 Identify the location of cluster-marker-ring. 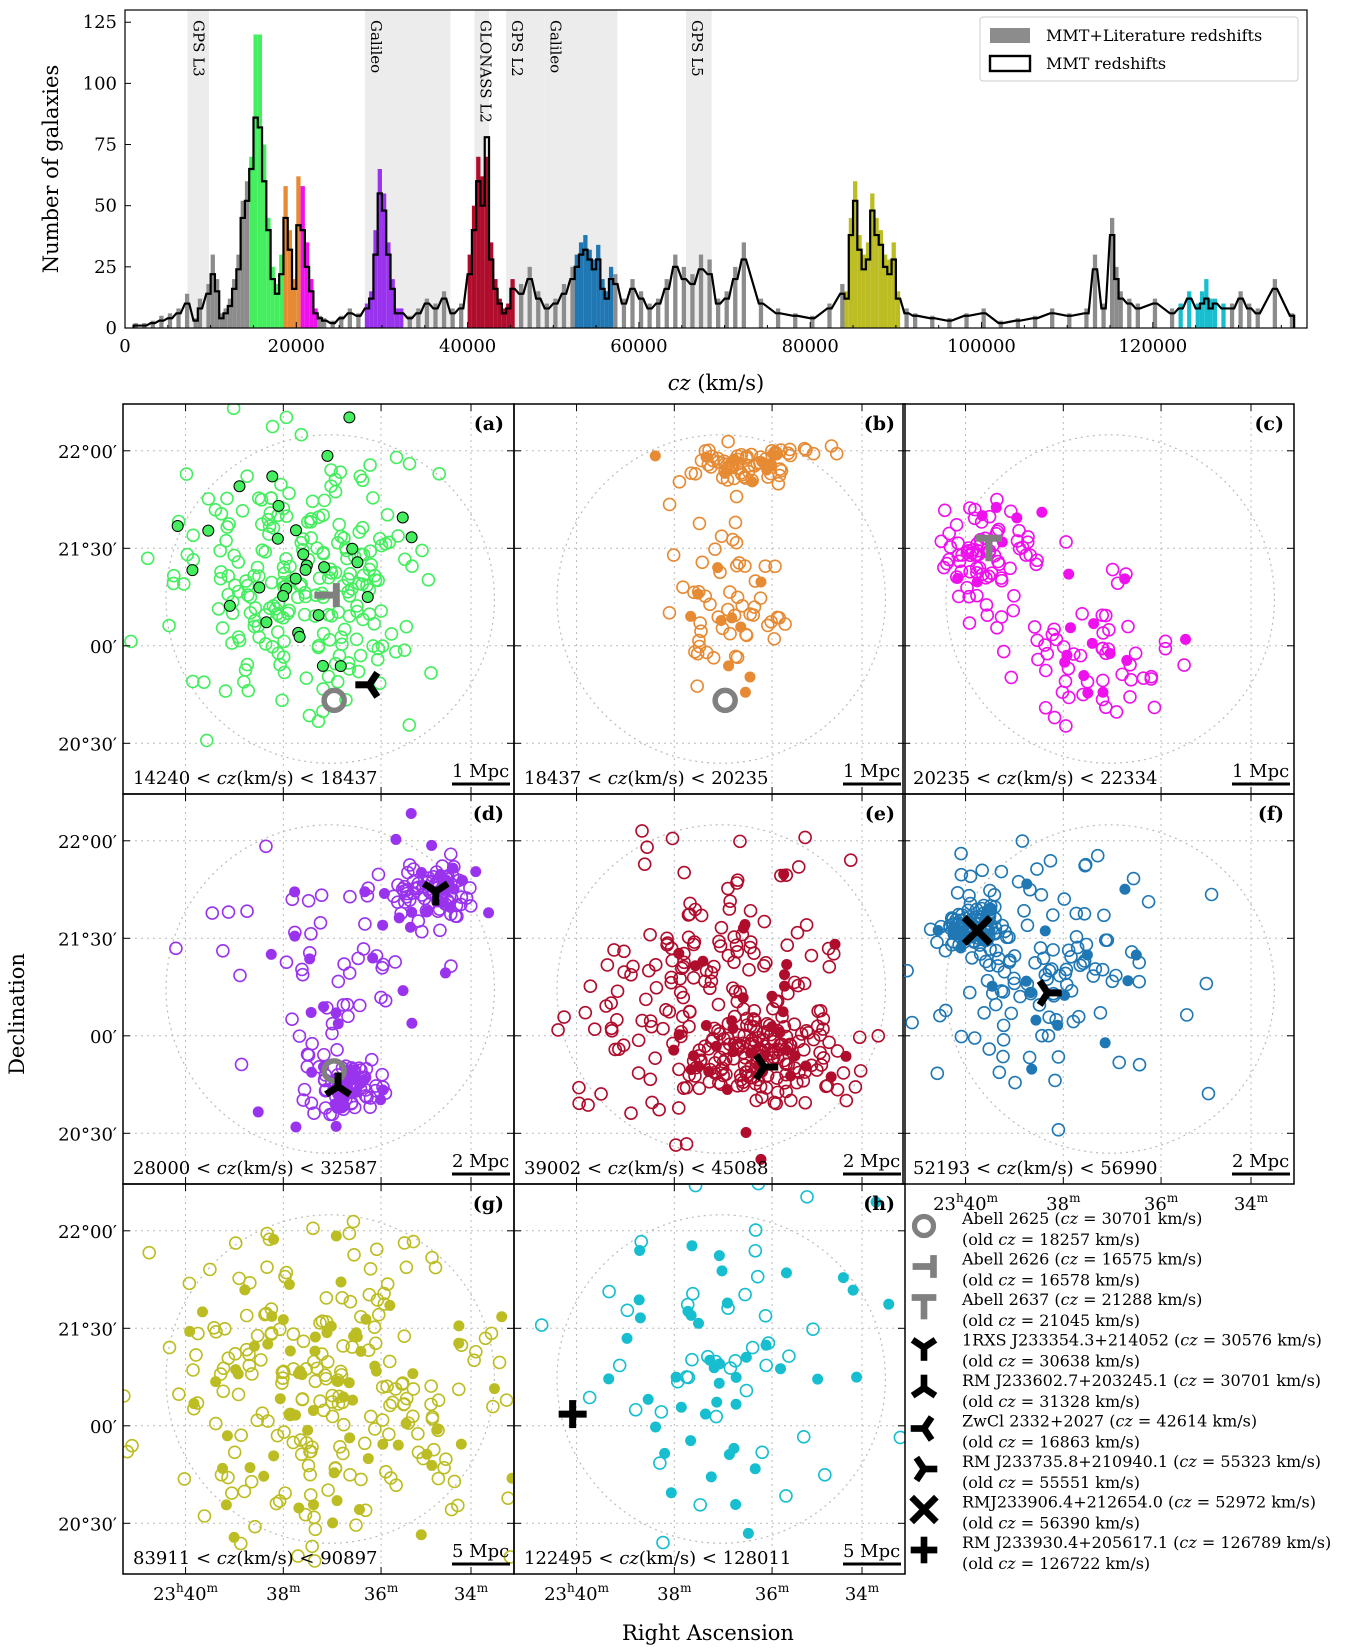
(924, 1226).